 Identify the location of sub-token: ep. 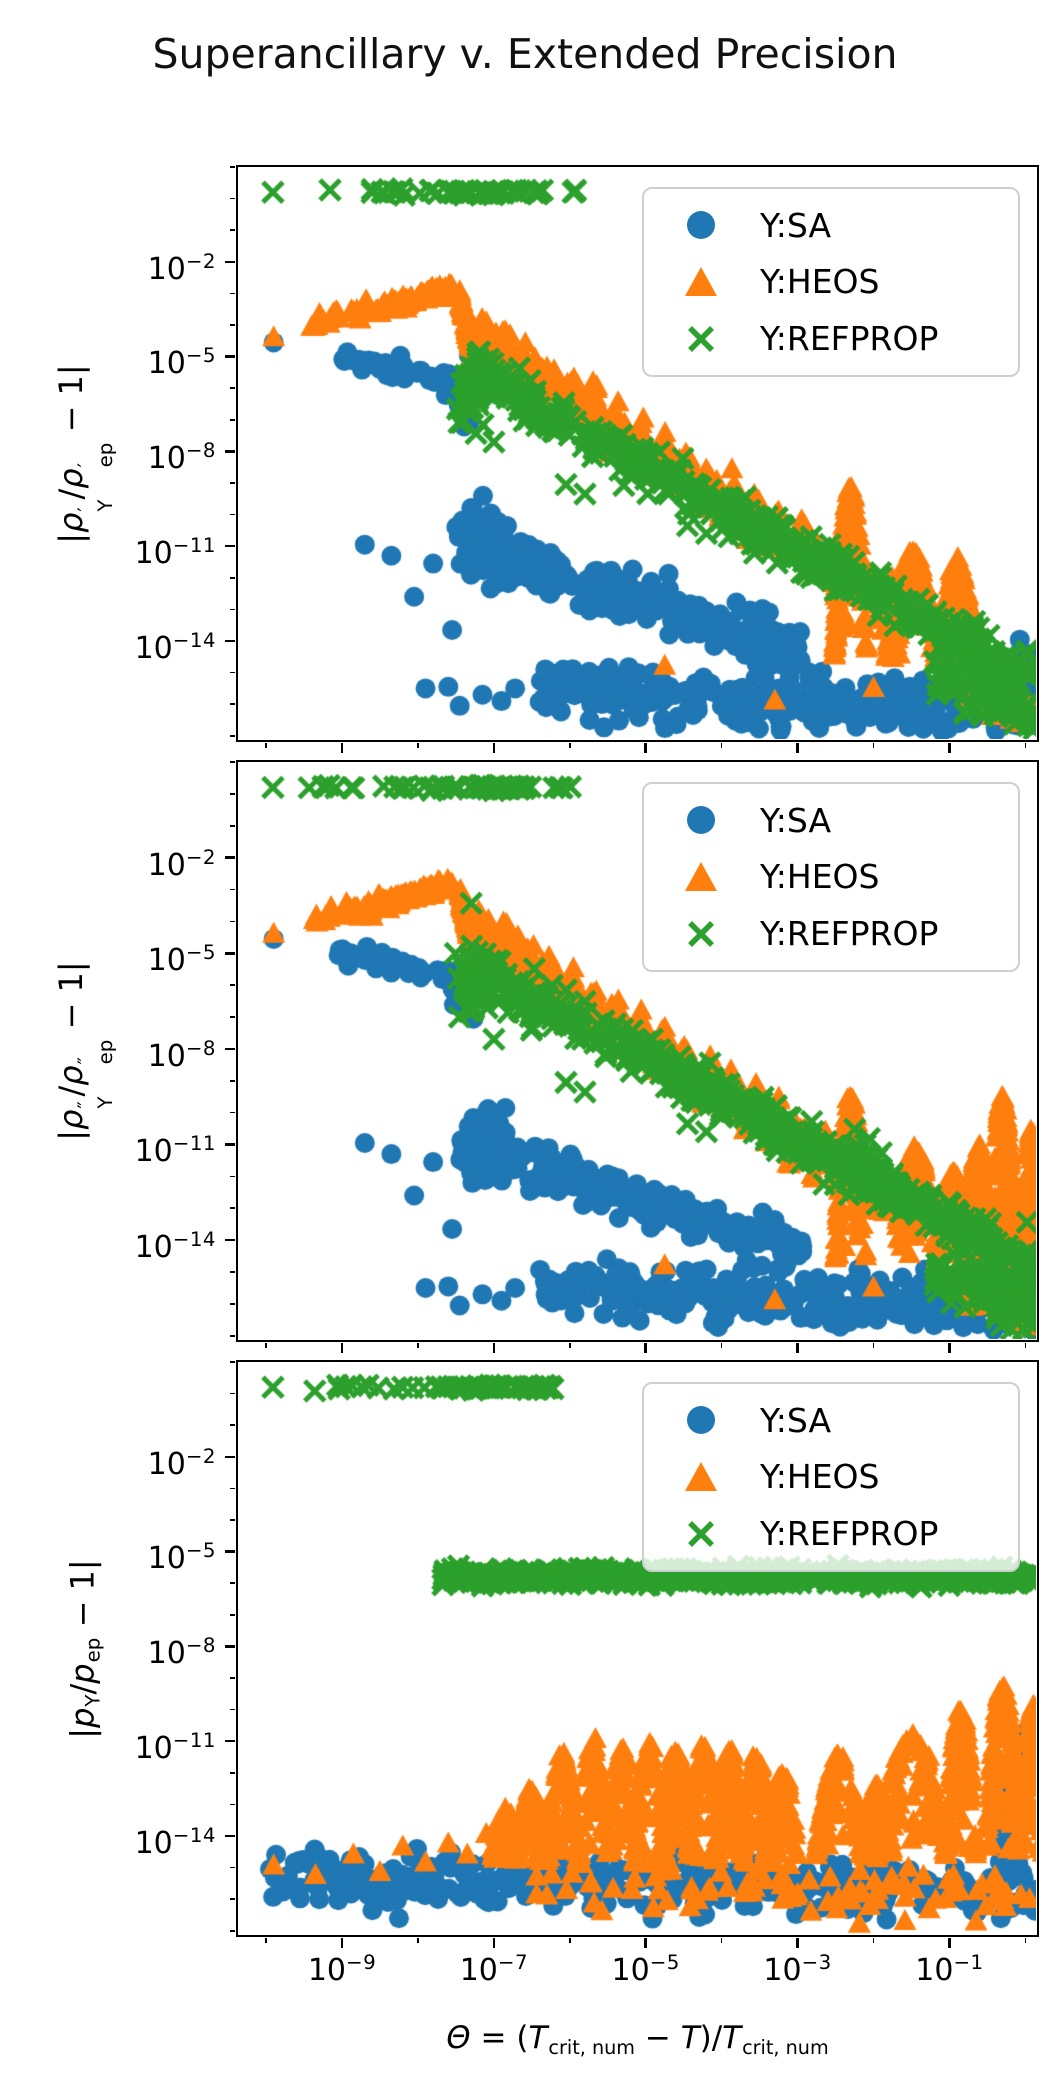
(93, 1649).